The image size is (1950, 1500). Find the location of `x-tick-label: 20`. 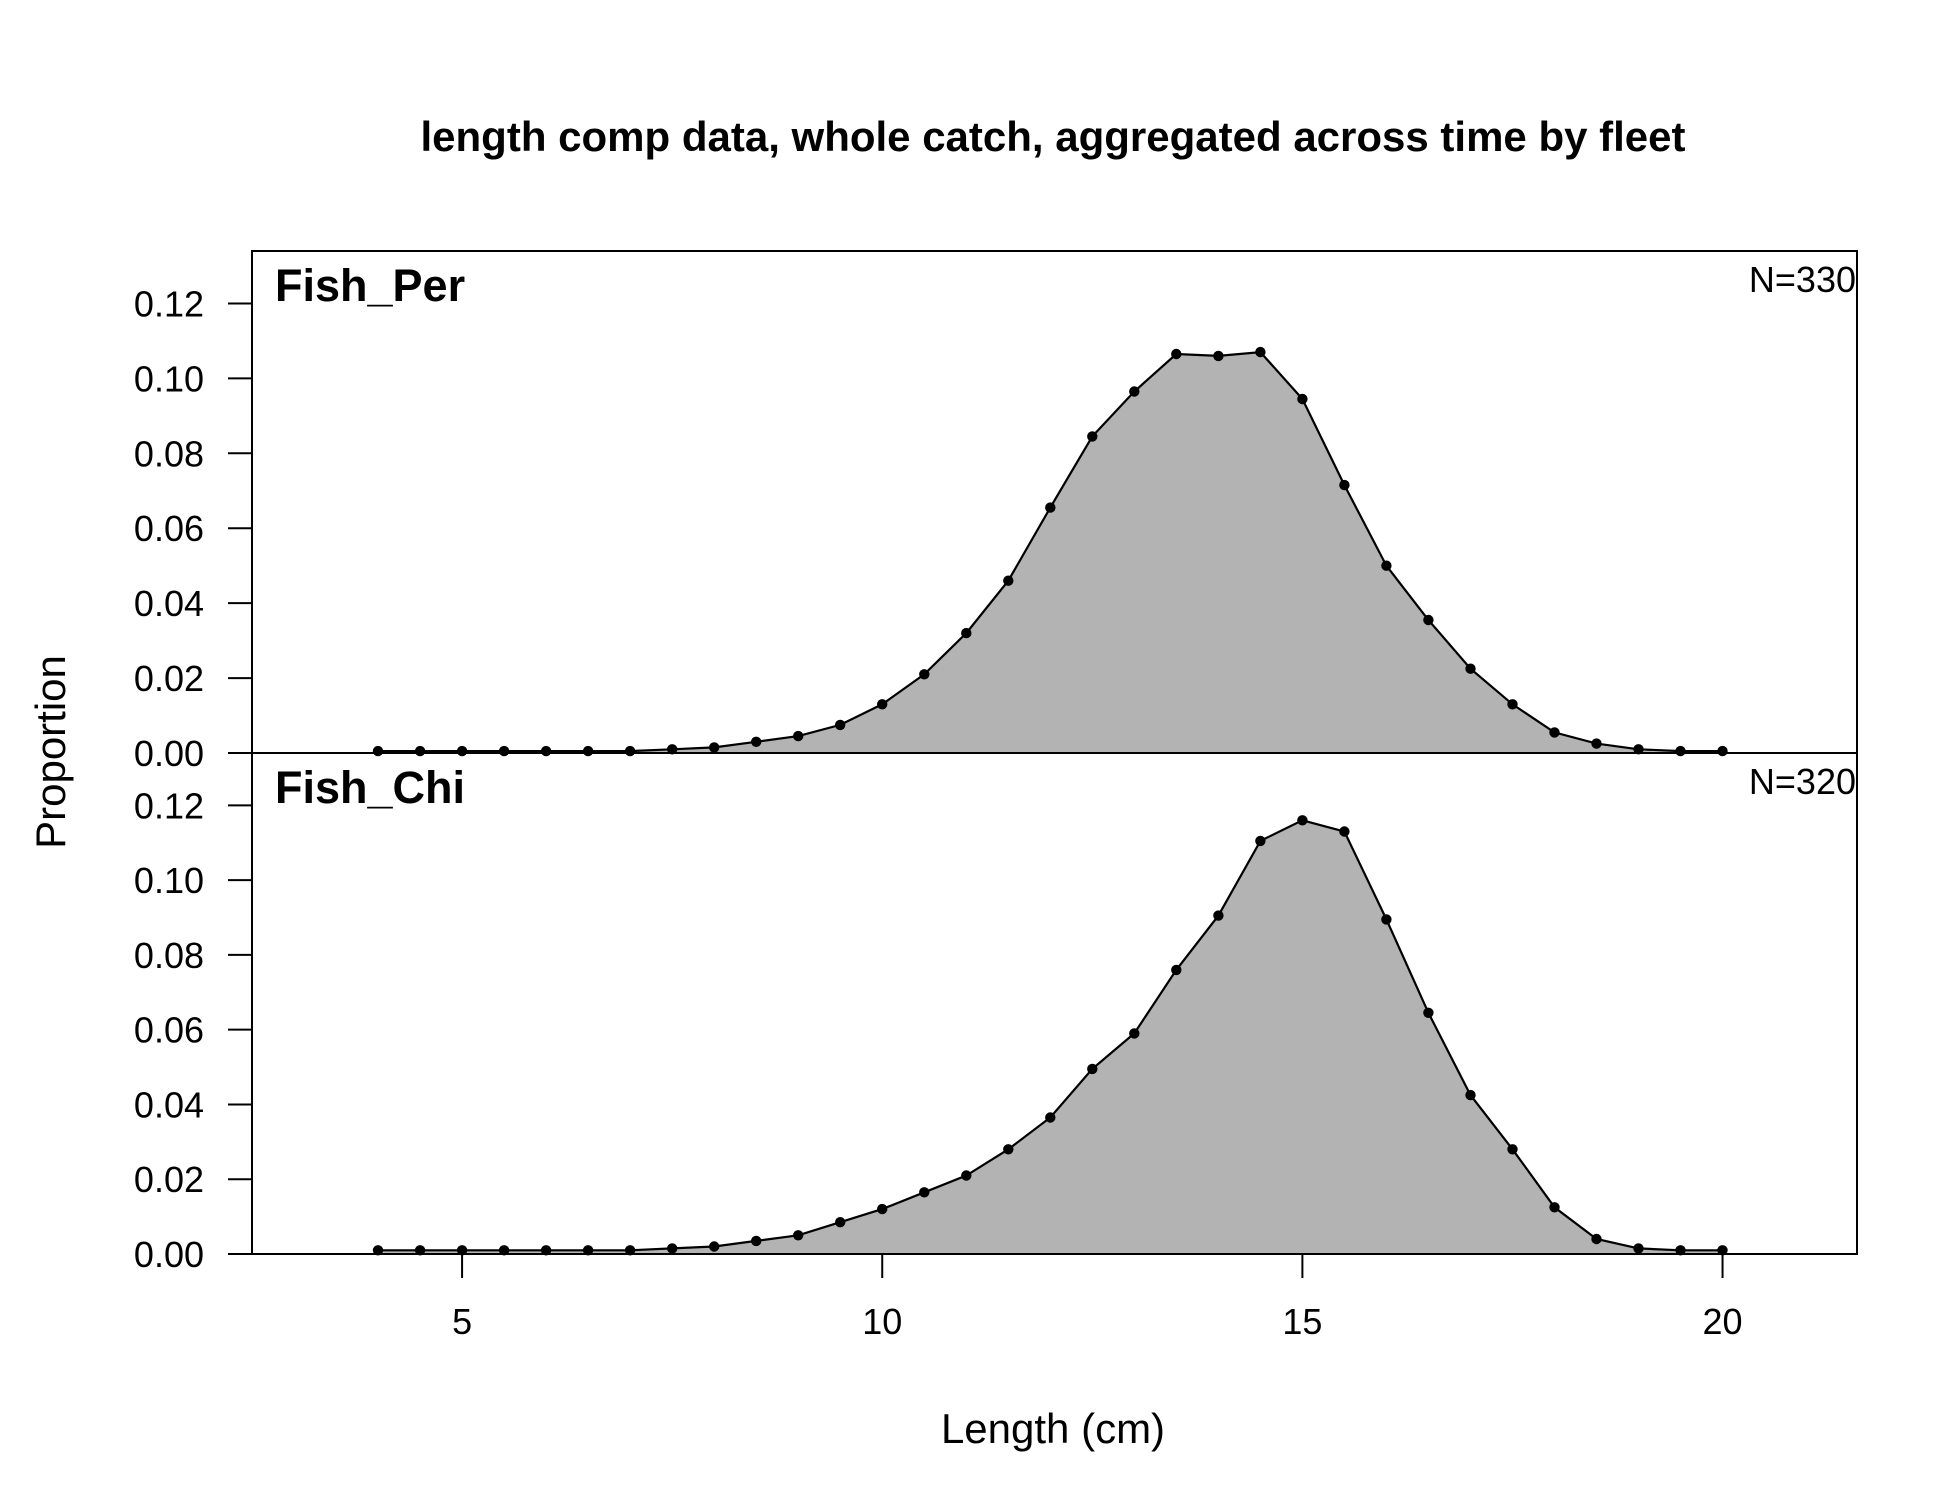

x-tick-label: 20 is located at coordinates (1723, 1321).